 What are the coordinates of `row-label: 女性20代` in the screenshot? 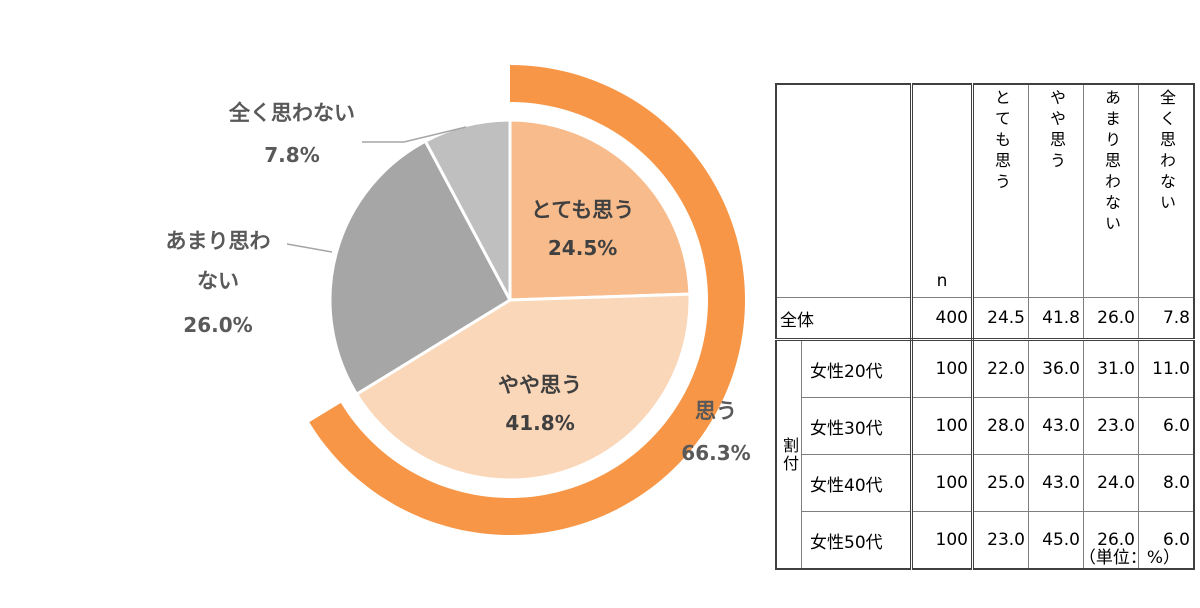 It's located at (857, 368).